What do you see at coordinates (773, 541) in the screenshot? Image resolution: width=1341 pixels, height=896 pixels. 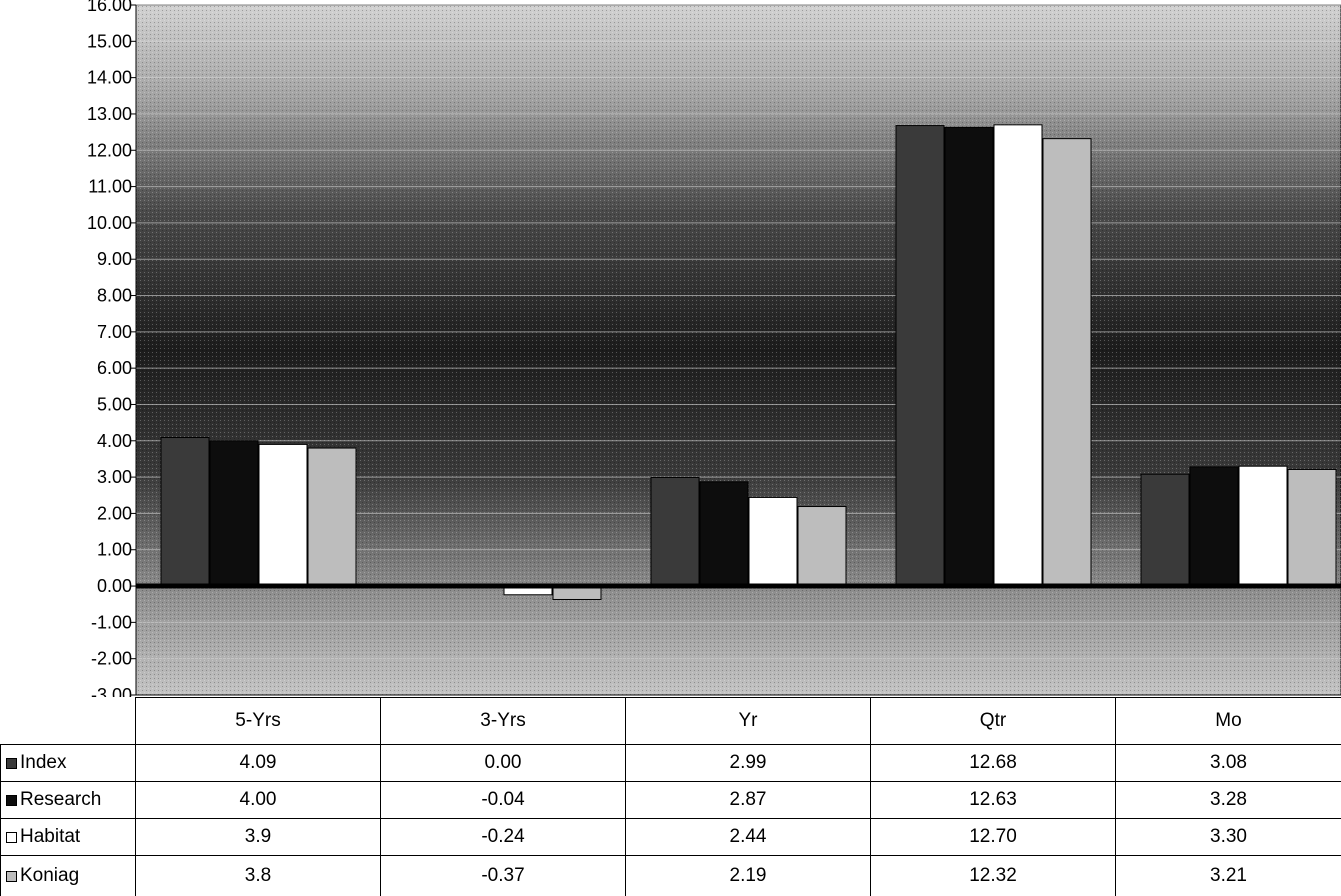 I see `bar-habitat-yr` at bounding box center [773, 541].